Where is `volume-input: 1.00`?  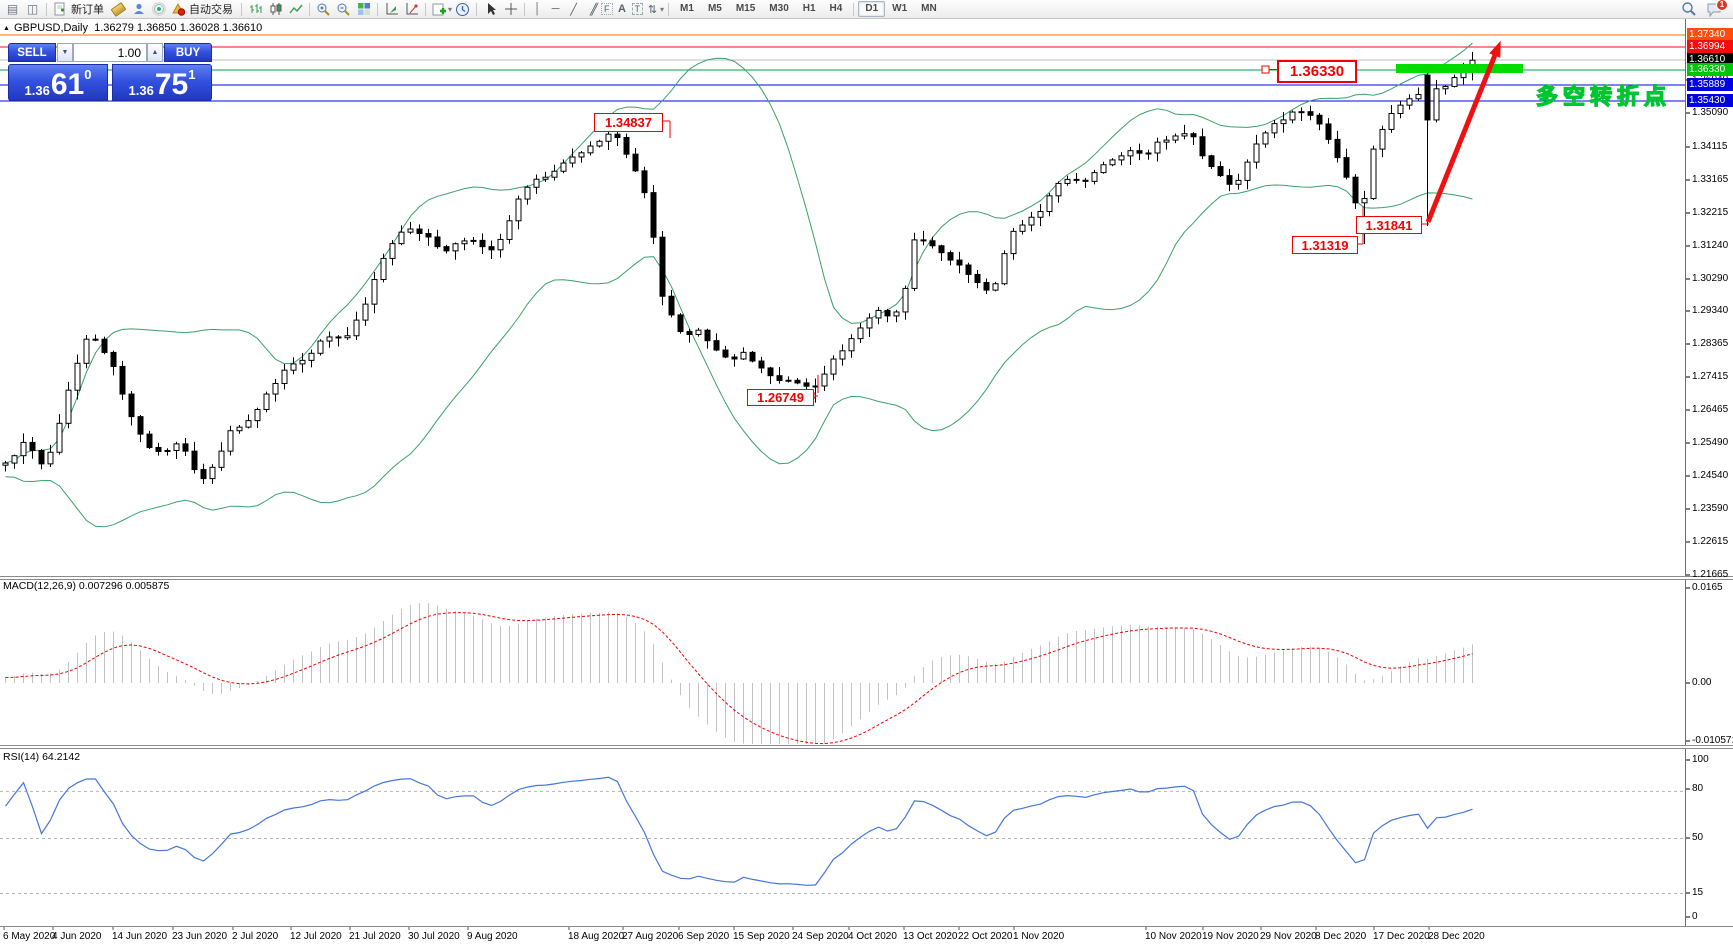 volume-input: 1.00 is located at coordinates (110, 52).